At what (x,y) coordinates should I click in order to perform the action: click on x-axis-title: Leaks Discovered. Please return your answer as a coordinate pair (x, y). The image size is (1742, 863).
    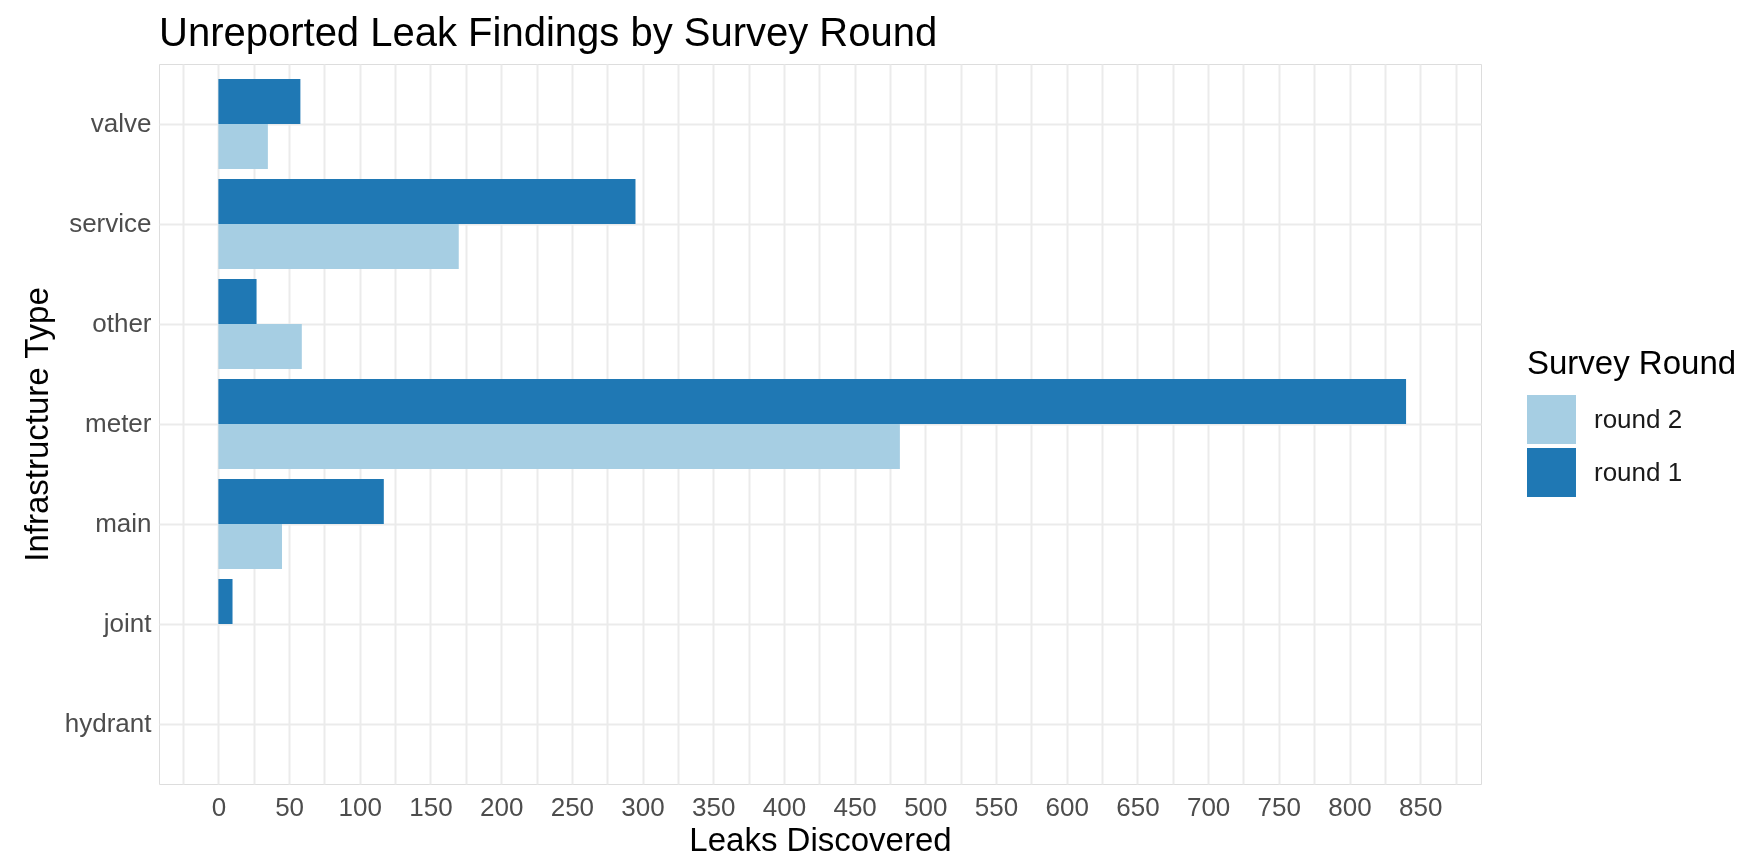
    Looking at the image, I should click on (820, 839).